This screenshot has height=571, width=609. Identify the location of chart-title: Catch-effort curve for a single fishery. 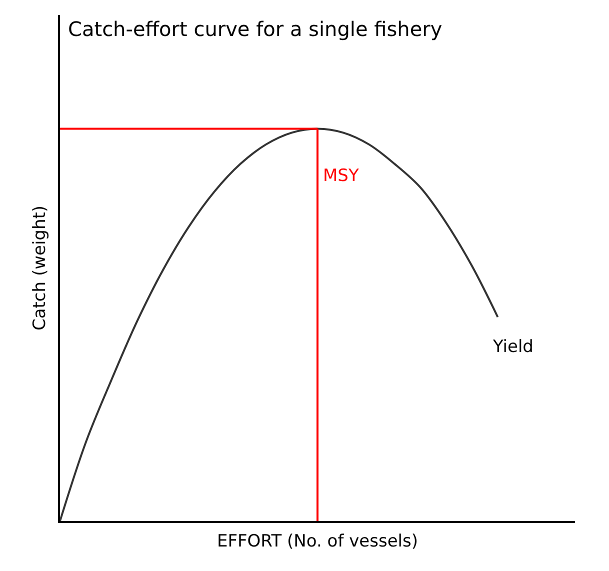
(255, 29).